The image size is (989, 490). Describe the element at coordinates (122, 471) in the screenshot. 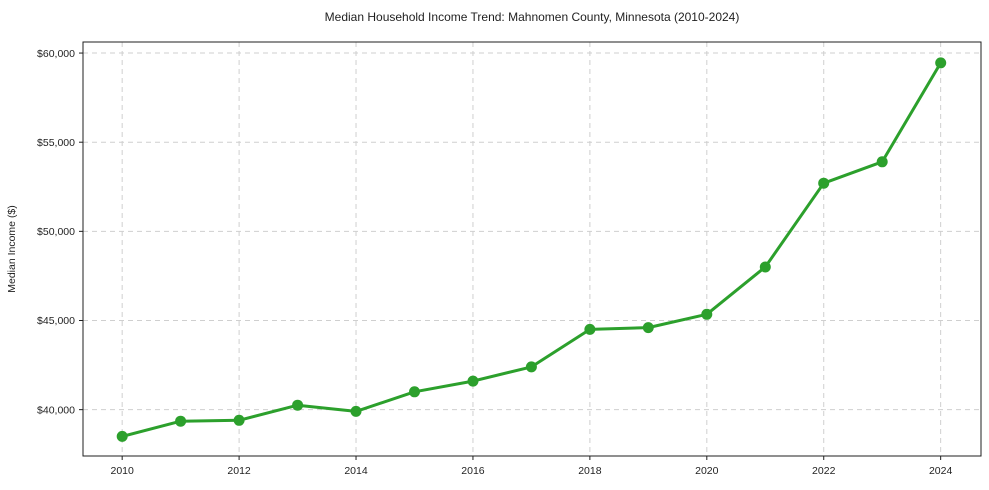

I see `x-tick-label: 2010` at that location.